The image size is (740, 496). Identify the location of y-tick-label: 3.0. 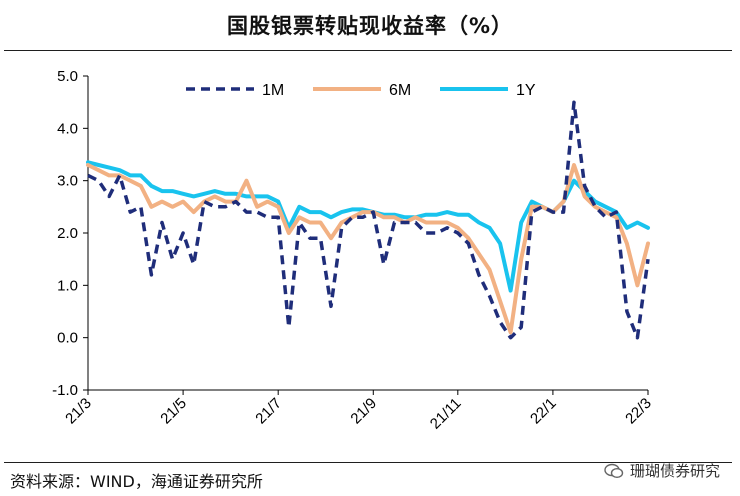
(67, 181).